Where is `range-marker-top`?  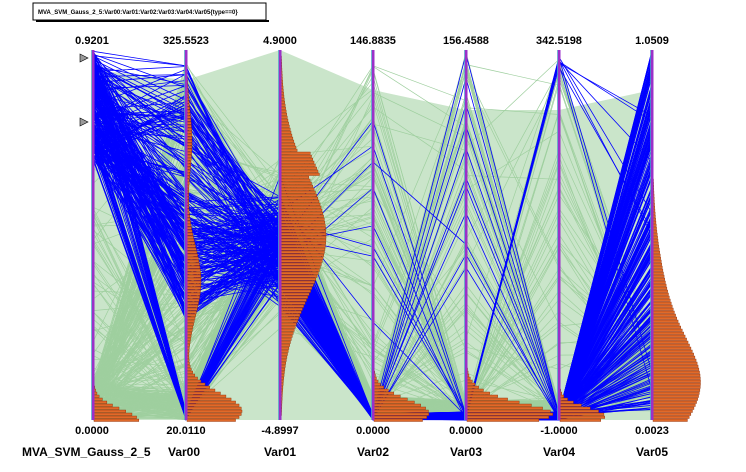 range-marker-top is located at coordinates (84, 58).